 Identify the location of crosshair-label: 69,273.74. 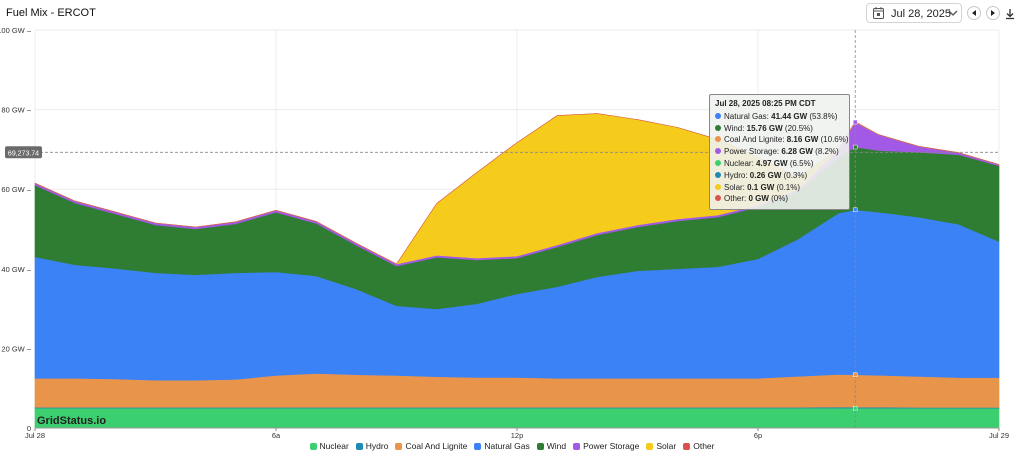
(23, 153).